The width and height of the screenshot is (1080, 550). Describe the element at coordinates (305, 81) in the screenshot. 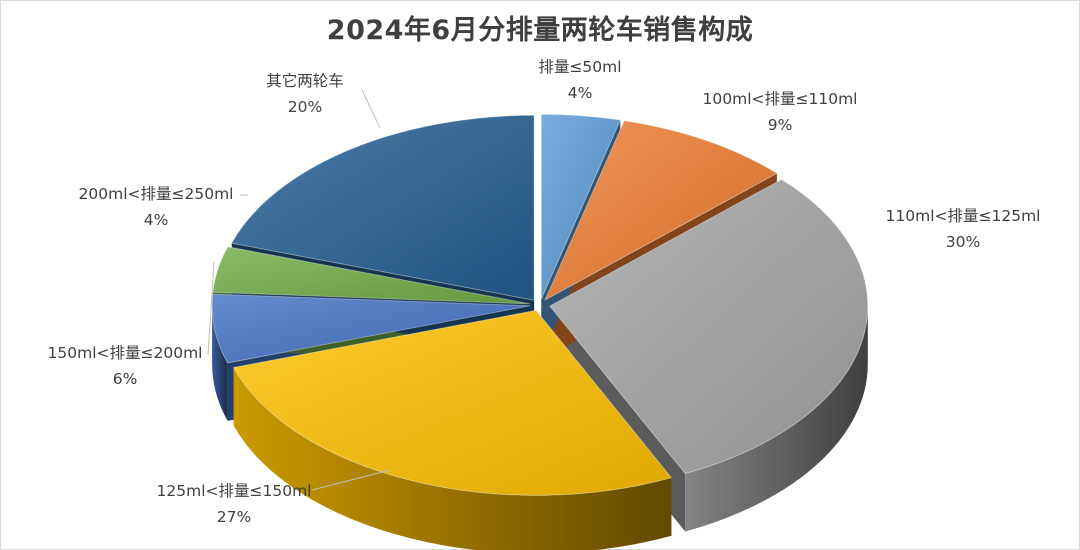

I see `slice-label-6: 其它两轮车` at that location.